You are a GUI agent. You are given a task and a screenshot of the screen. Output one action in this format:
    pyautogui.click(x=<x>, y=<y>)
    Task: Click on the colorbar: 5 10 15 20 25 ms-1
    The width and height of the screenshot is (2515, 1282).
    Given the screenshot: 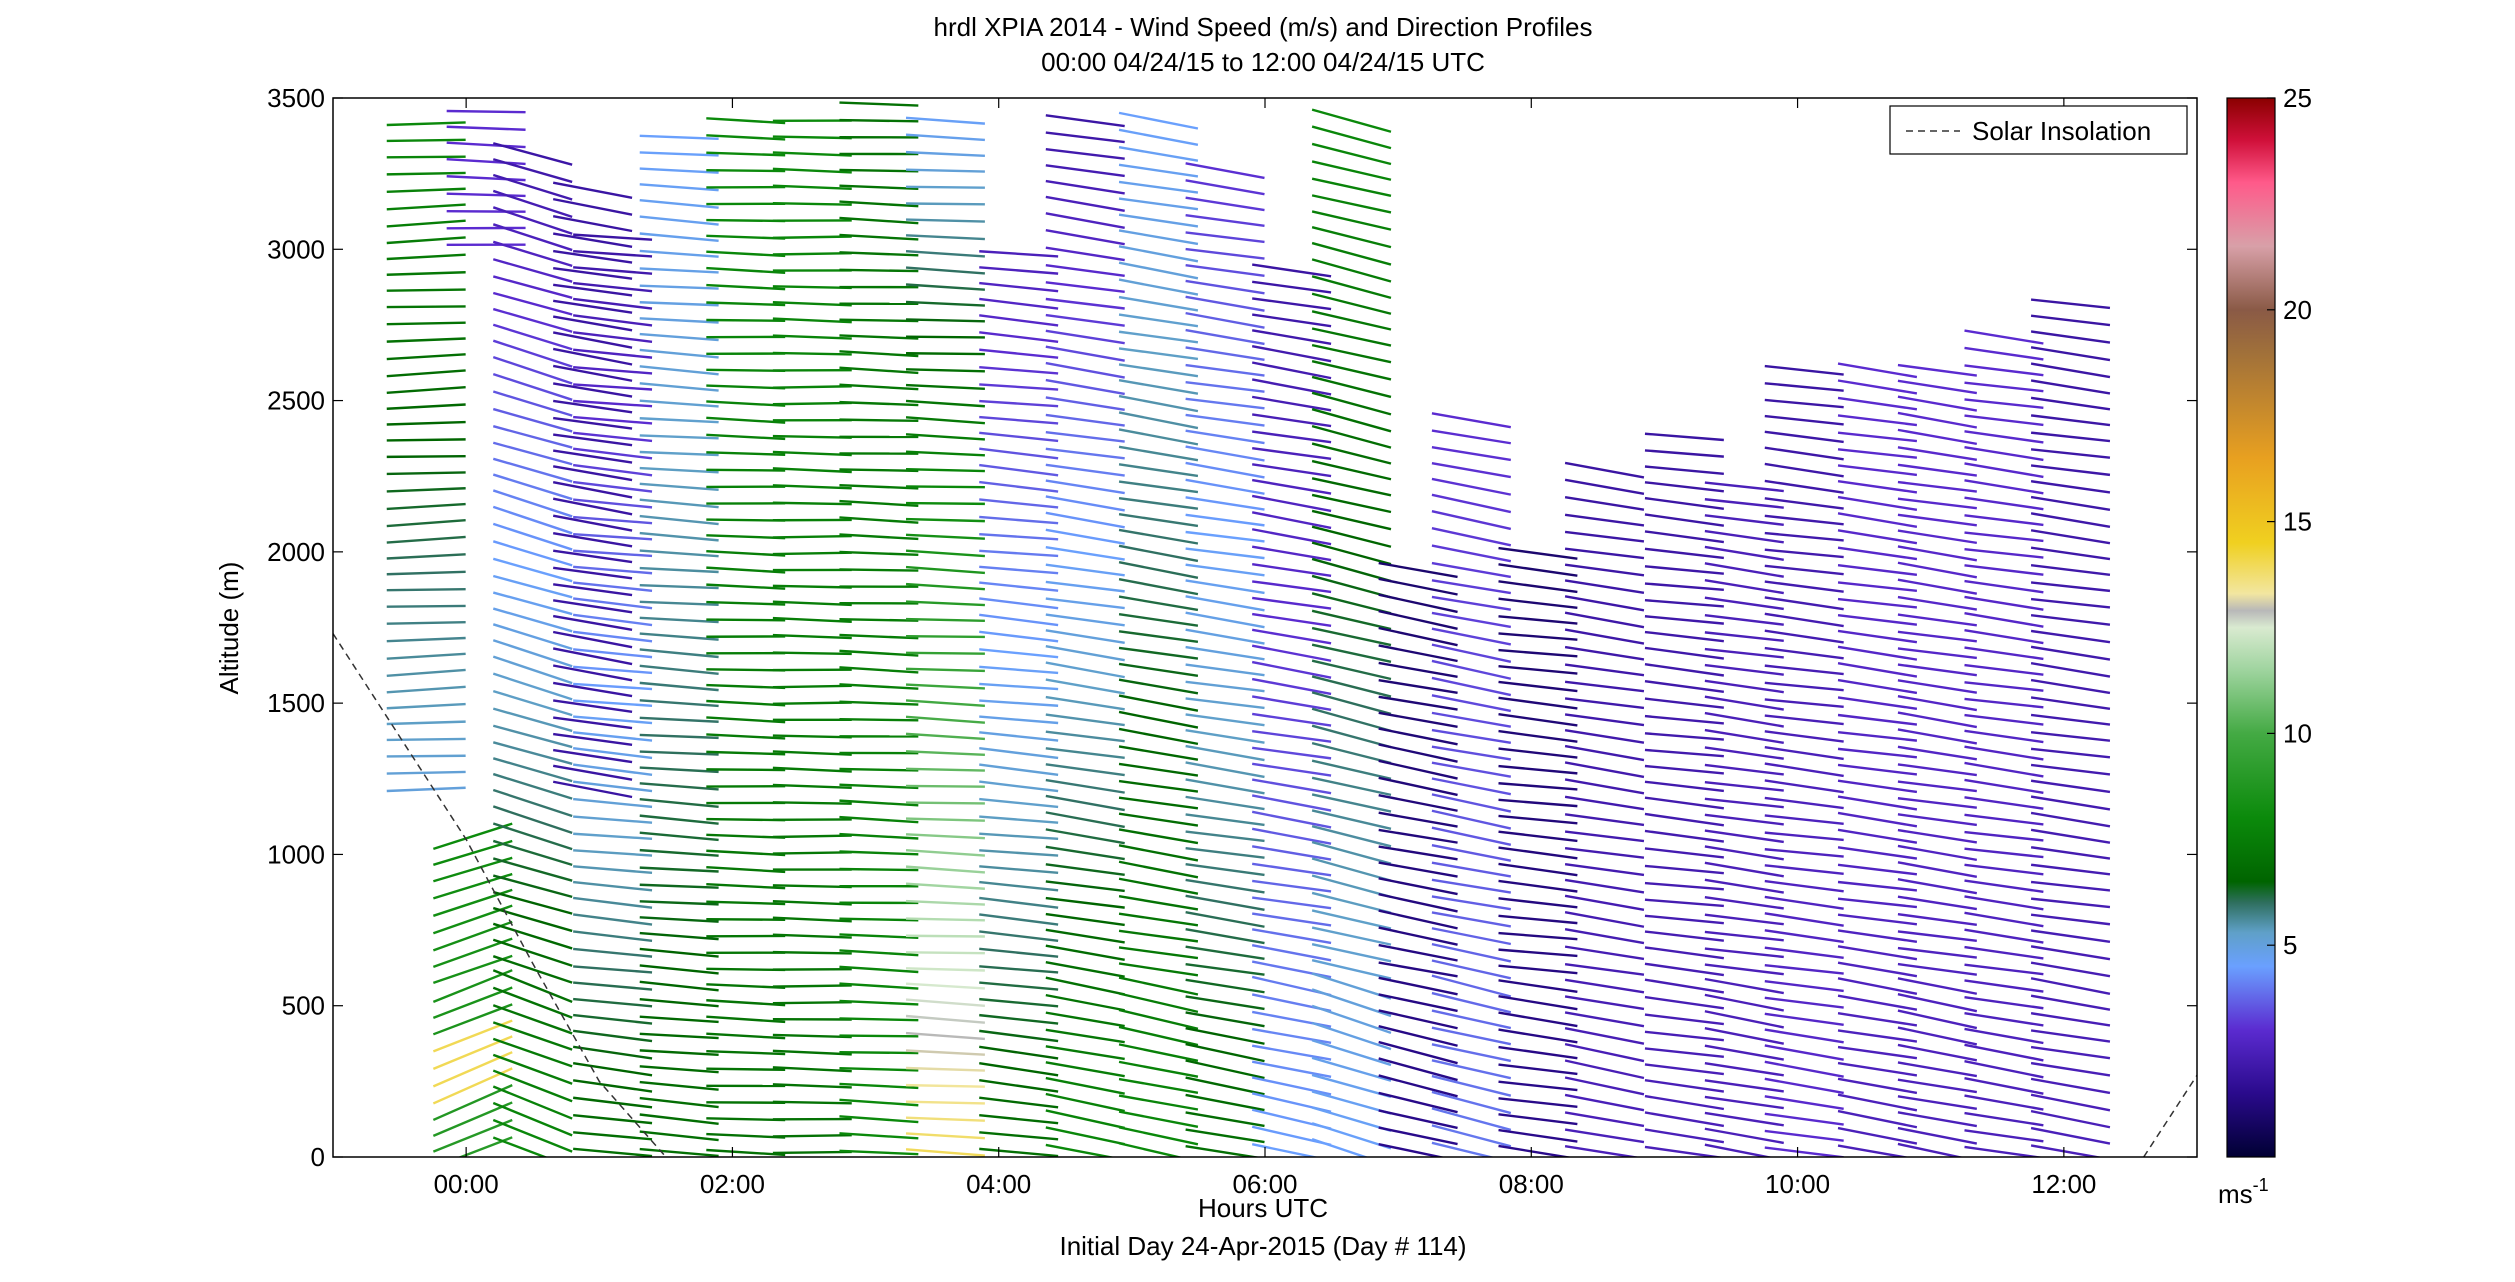 What is the action you would take?
    pyautogui.click(x=2265, y=646)
    